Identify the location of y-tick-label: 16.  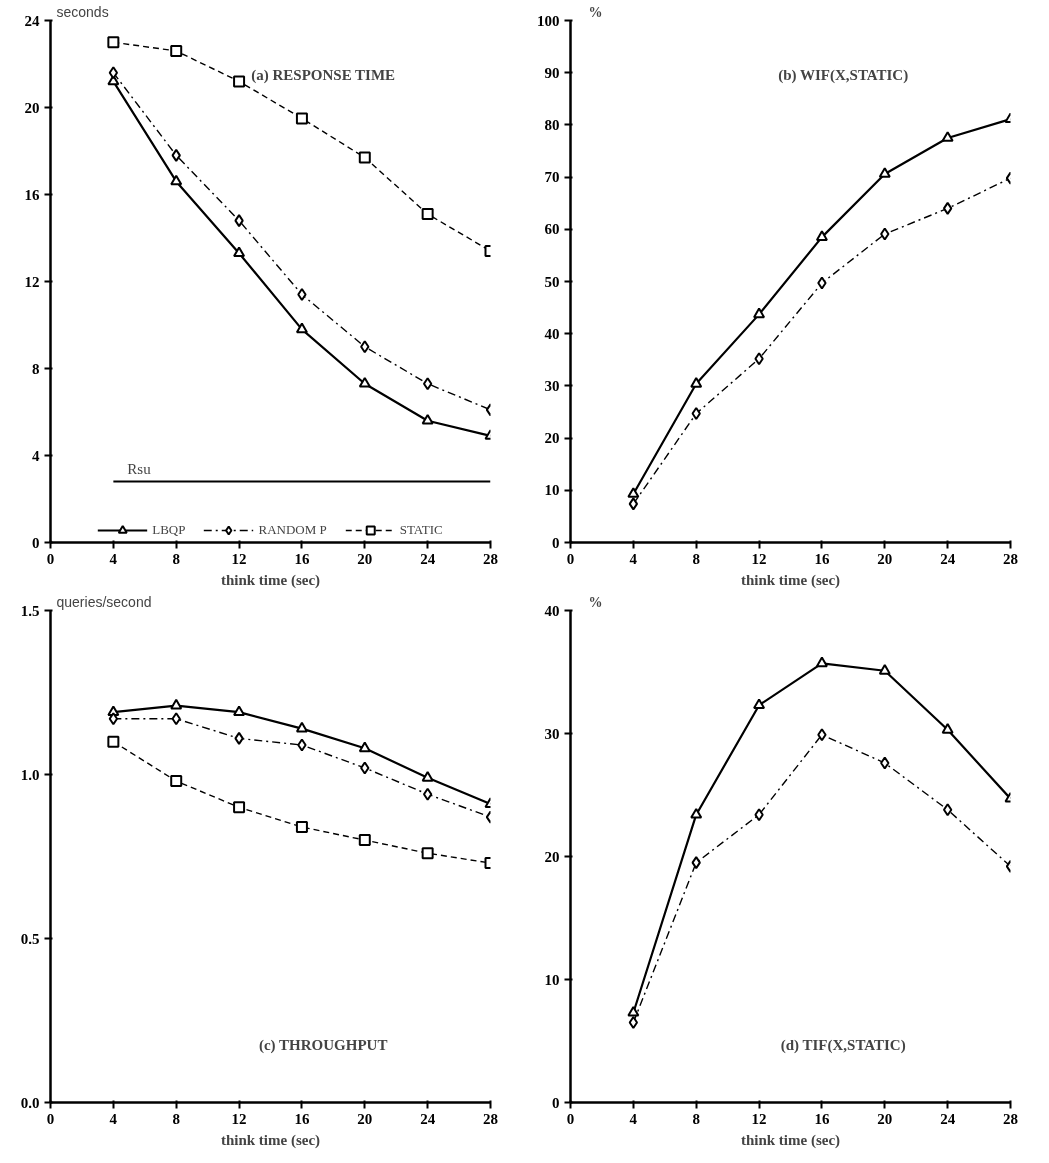
(32, 194).